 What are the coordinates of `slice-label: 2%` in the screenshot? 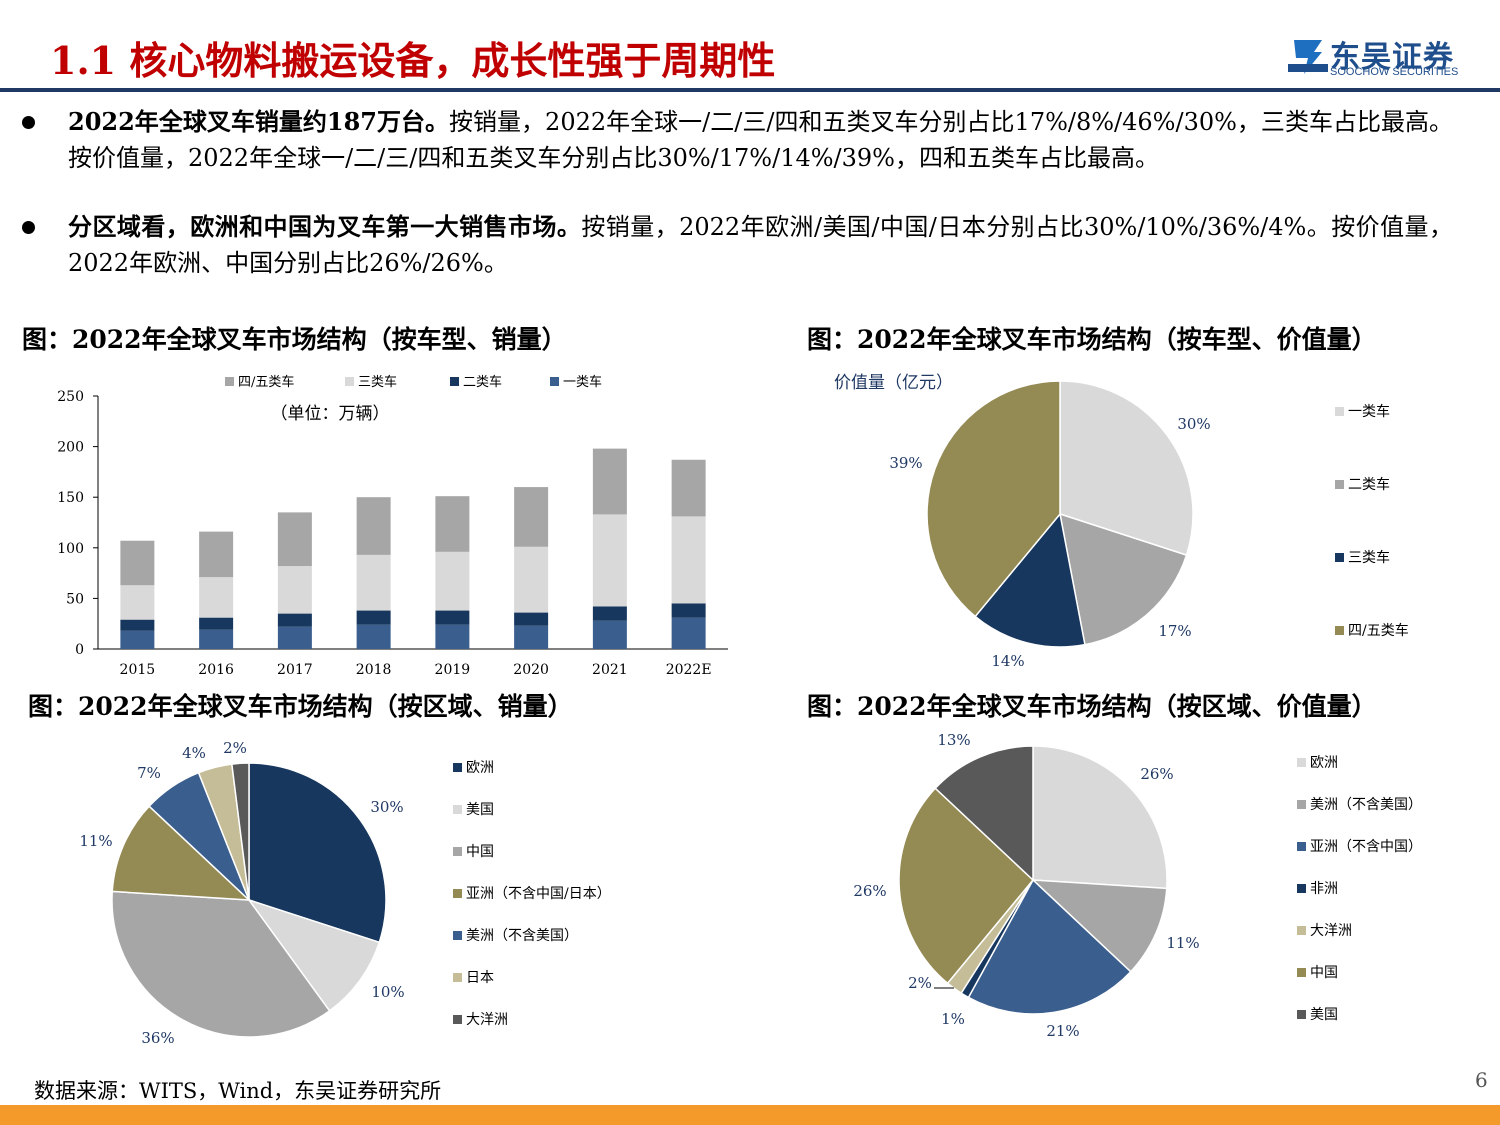 It's located at (920, 983).